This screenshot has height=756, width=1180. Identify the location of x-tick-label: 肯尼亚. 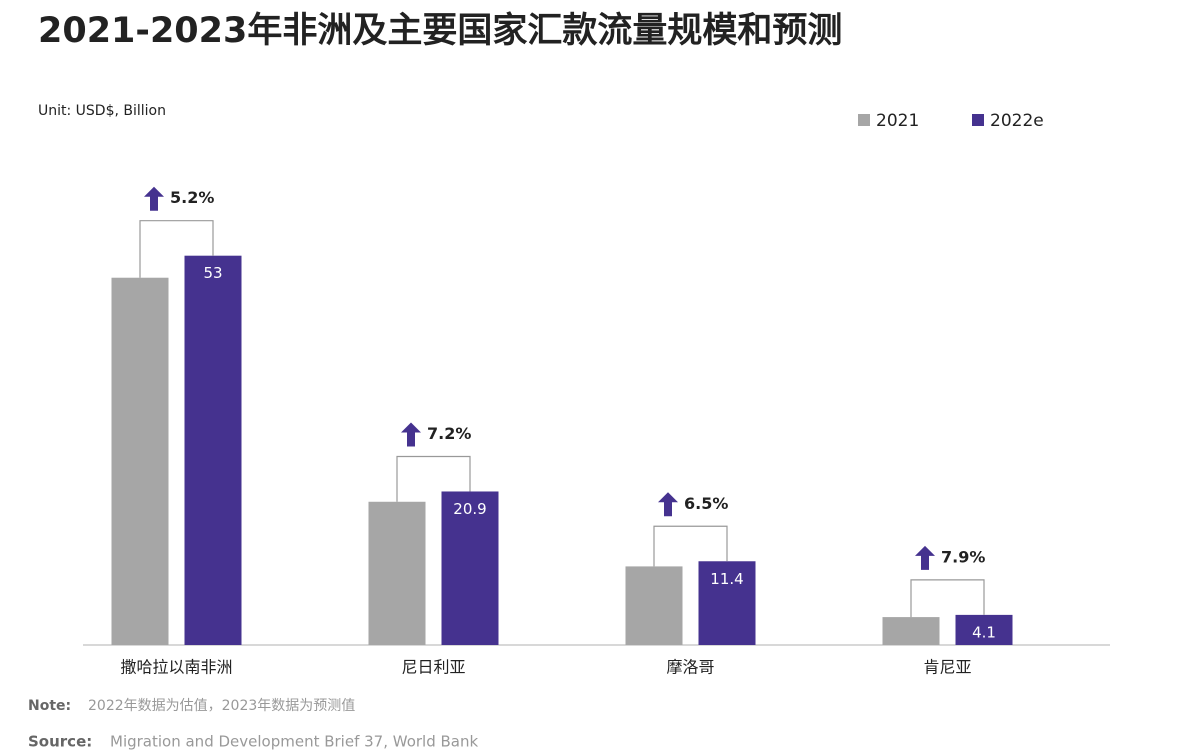
(947, 667).